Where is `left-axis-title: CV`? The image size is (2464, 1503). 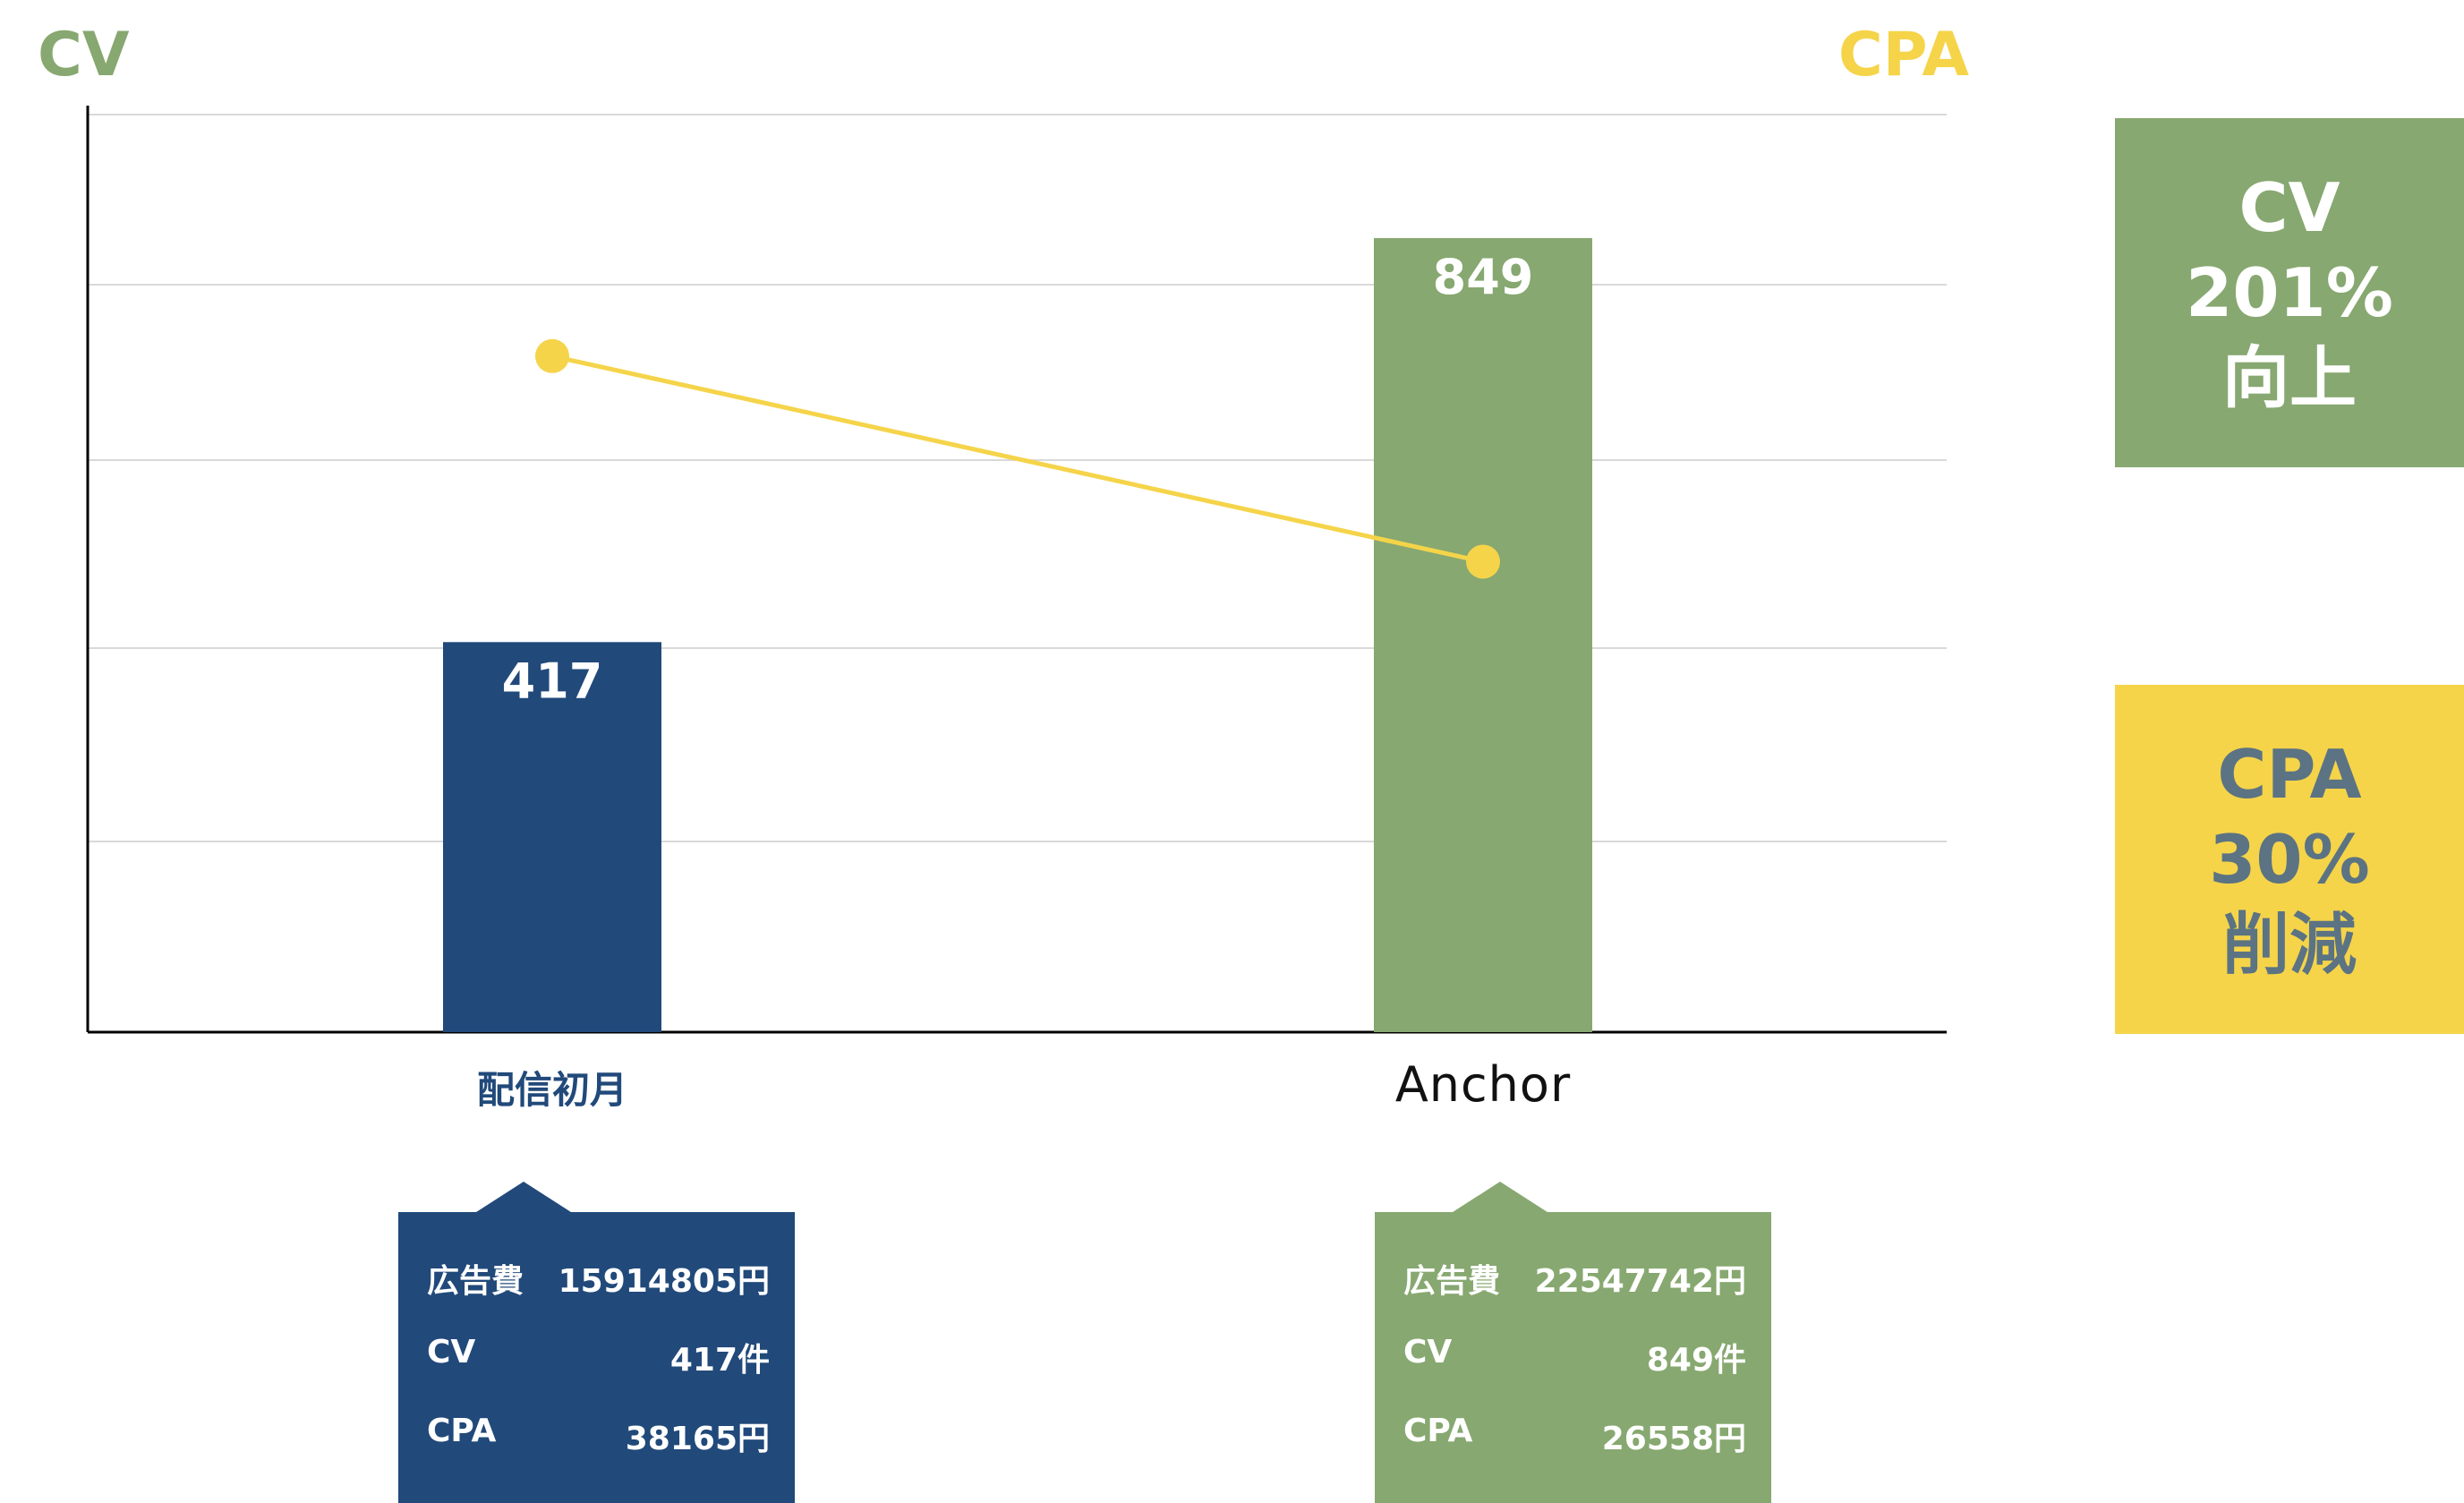
left-axis-title: CV is located at coordinates (84, 55).